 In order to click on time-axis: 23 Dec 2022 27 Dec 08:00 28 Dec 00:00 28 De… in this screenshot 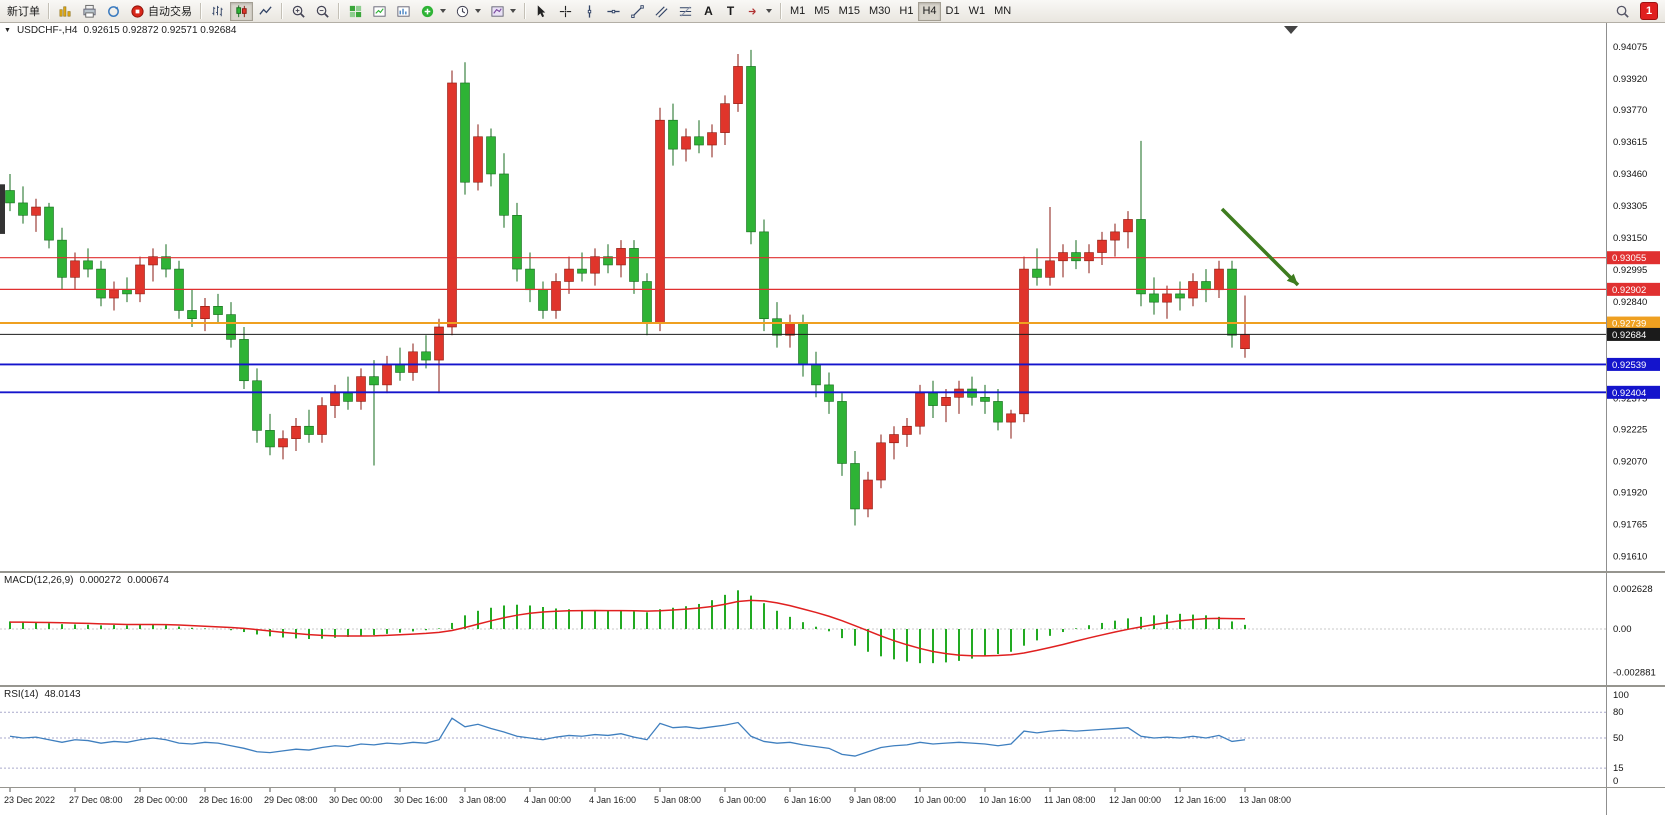, I will do `click(832, 801)`.